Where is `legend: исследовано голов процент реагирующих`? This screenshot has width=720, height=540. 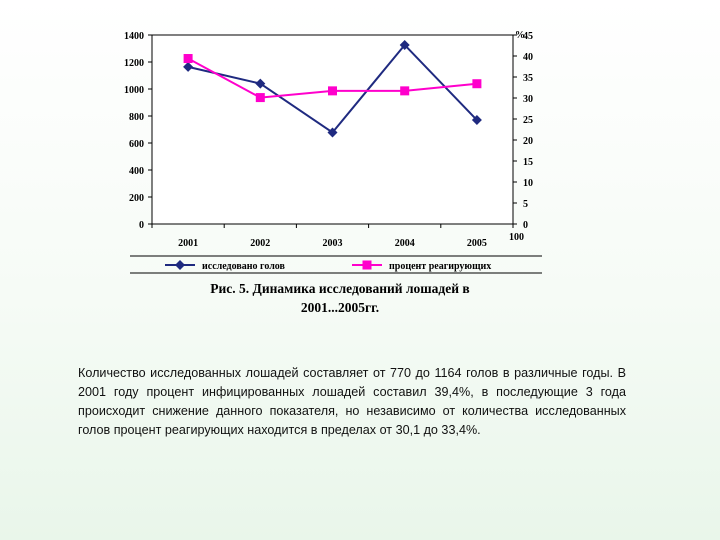 legend: исследовано голов процент реагирующих is located at coordinates (336, 264).